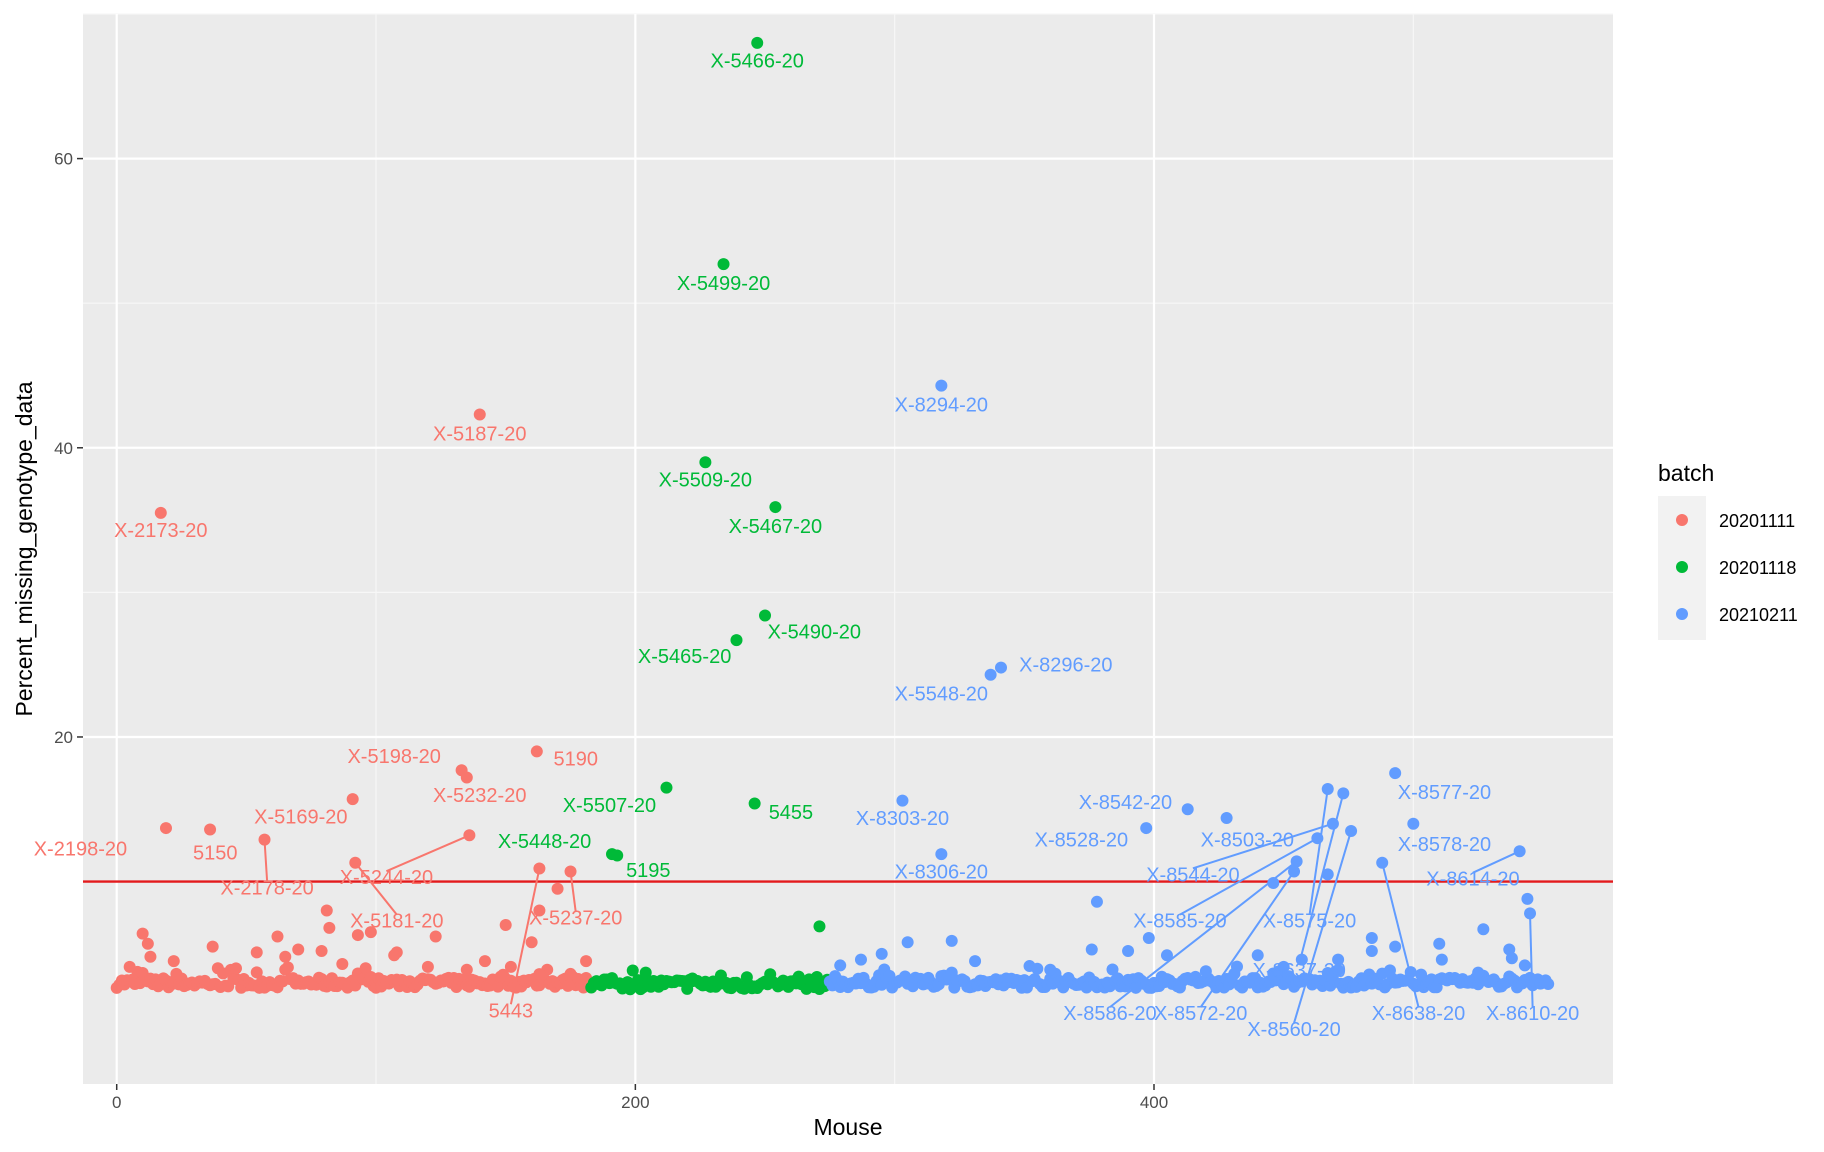 Image resolution: width=1824 pixels, height=1152 pixels. What do you see at coordinates (1192, 875) in the screenshot?
I see `point-label: X-8544-20` at bounding box center [1192, 875].